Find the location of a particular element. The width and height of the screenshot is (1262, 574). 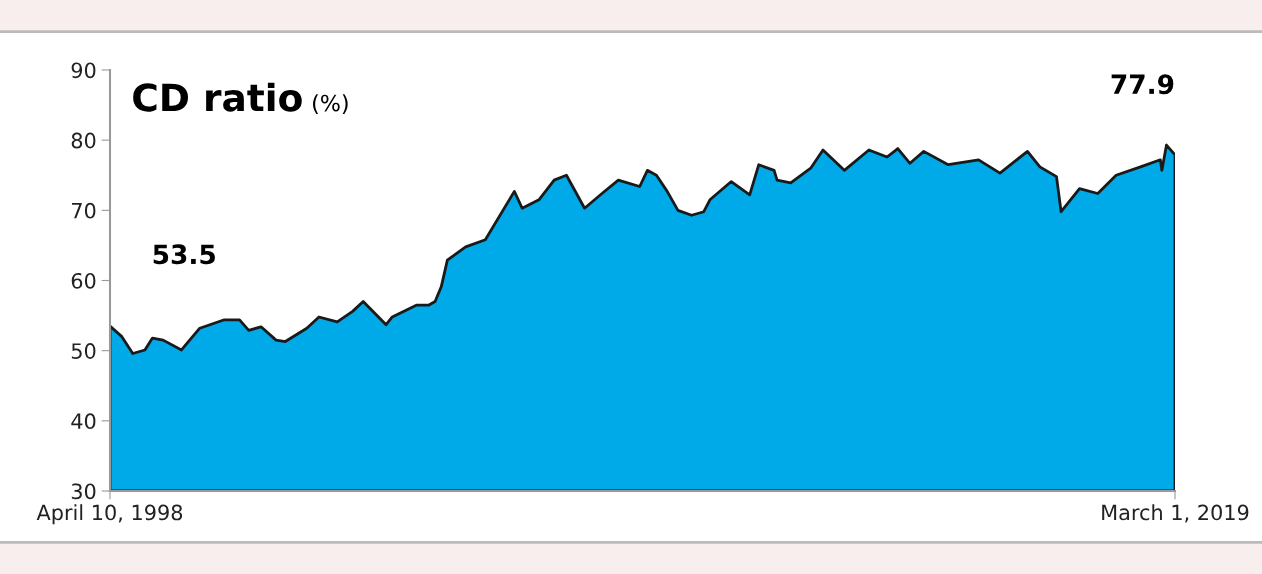

y-tick-label: 50 is located at coordinates (83, 351).